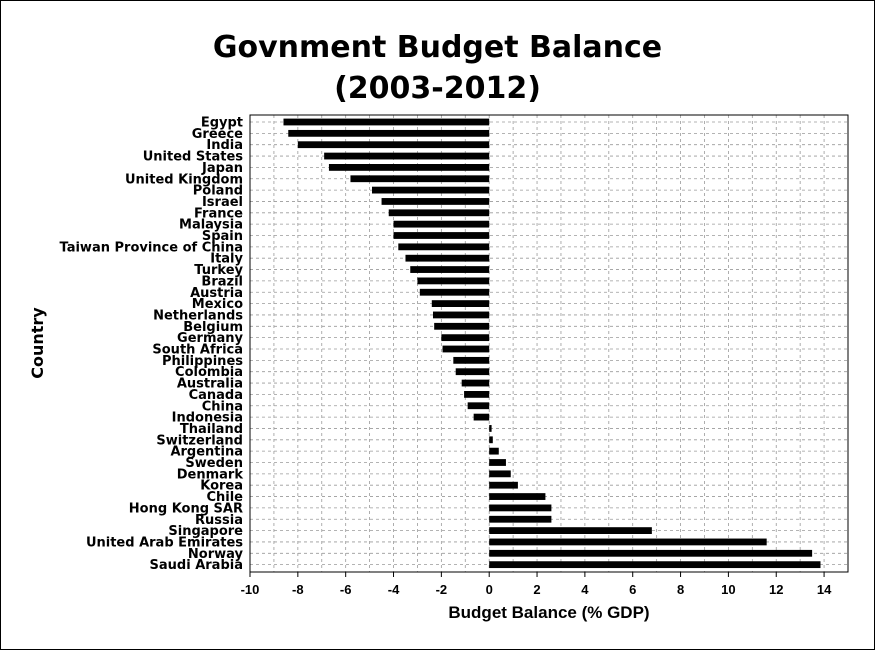 The width and height of the screenshot is (875, 650). Describe the element at coordinates (222, 168) in the screenshot. I see `y-tick-label: Japan` at that location.